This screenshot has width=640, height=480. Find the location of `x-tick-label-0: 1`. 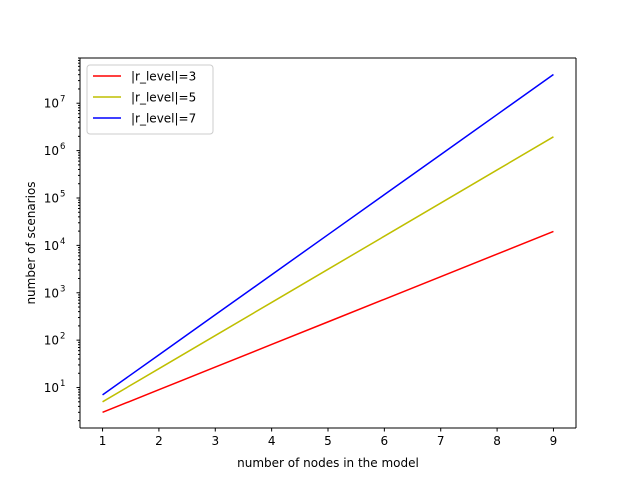

x-tick-label-0: 1 is located at coordinates (103, 441).